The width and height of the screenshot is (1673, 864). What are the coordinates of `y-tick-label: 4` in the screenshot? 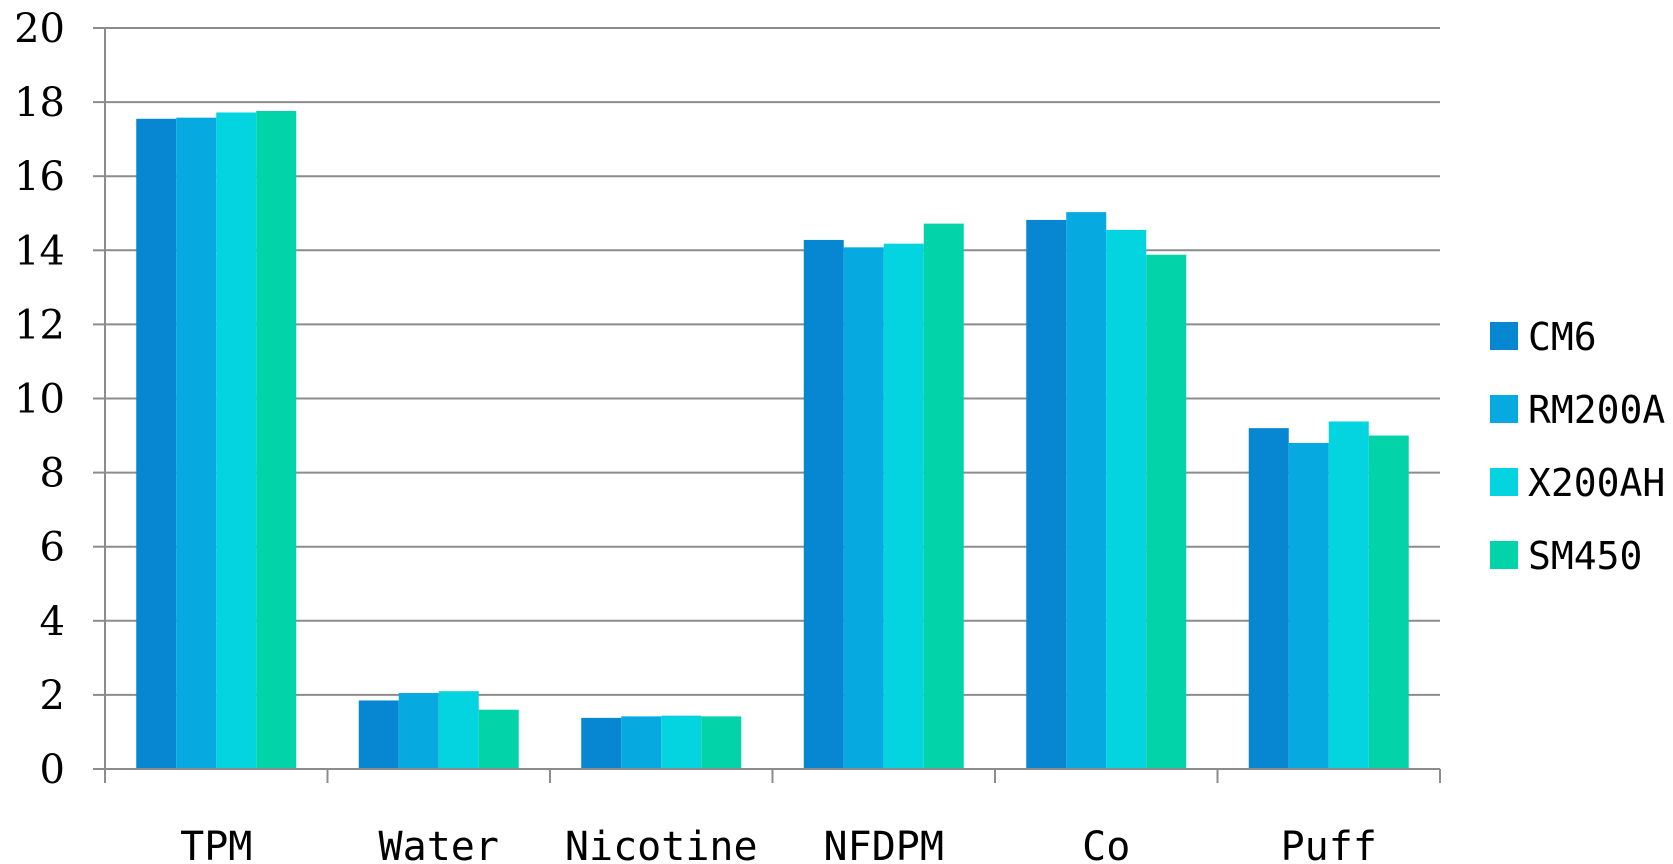 It's located at (52, 622).